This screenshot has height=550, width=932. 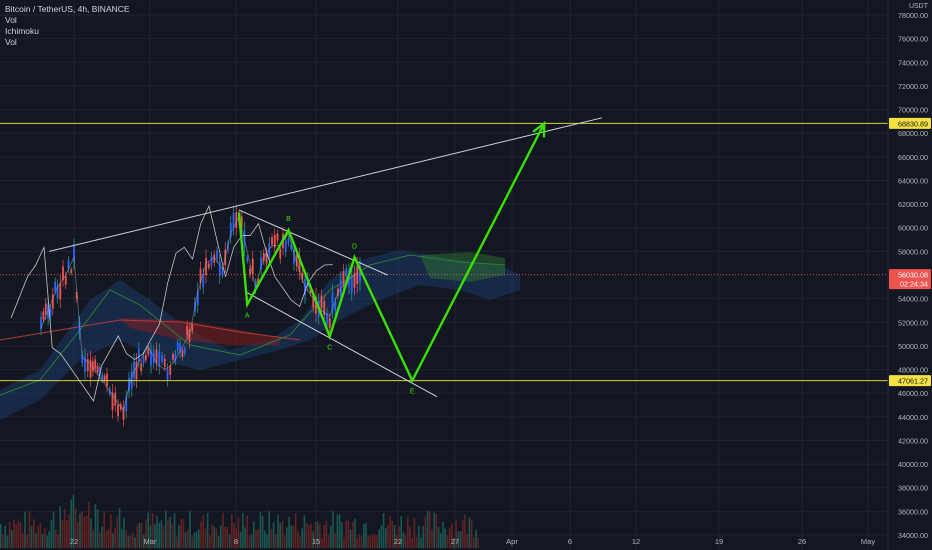 What do you see at coordinates (22, 31) in the screenshot?
I see `indicator-ichimoku: Ichimoku` at bounding box center [22, 31].